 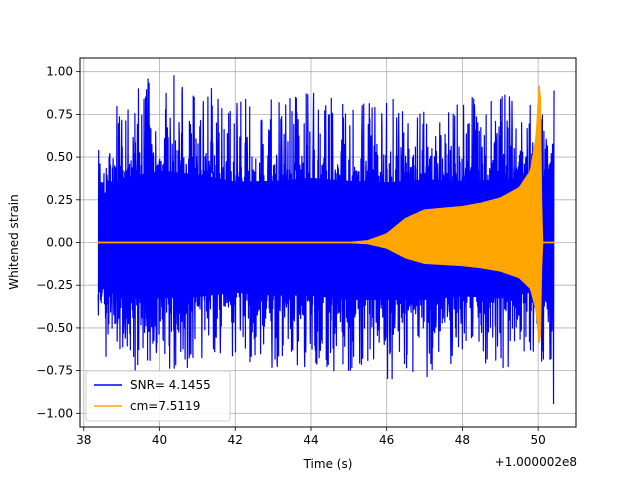 I want to click on x-tick-label: 46, so click(x=386, y=440).